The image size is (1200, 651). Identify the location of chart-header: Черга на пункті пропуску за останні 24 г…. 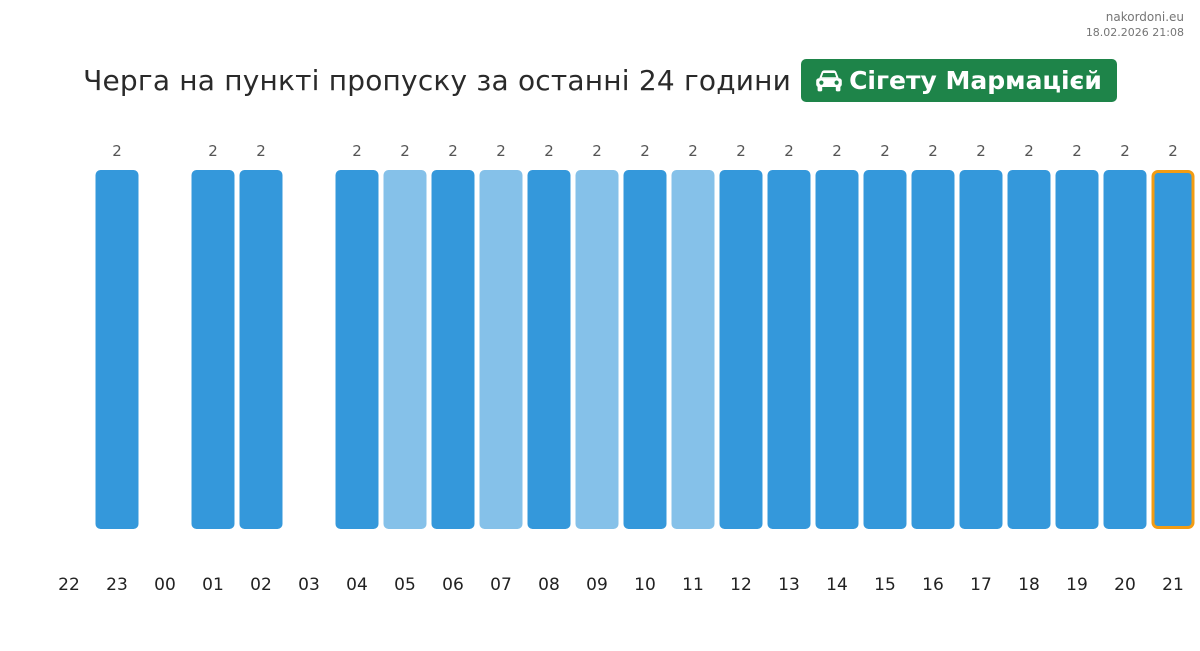
(600, 80).